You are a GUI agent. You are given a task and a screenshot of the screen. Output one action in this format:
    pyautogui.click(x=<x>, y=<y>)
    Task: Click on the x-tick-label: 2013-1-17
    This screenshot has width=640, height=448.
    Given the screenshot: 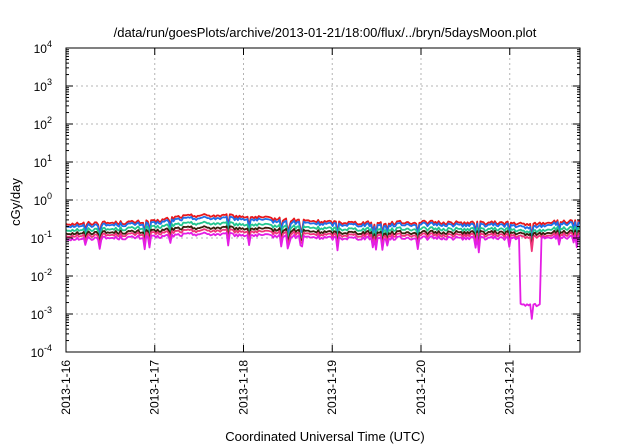 What is the action you would take?
    pyautogui.click(x=155, y=387)
    